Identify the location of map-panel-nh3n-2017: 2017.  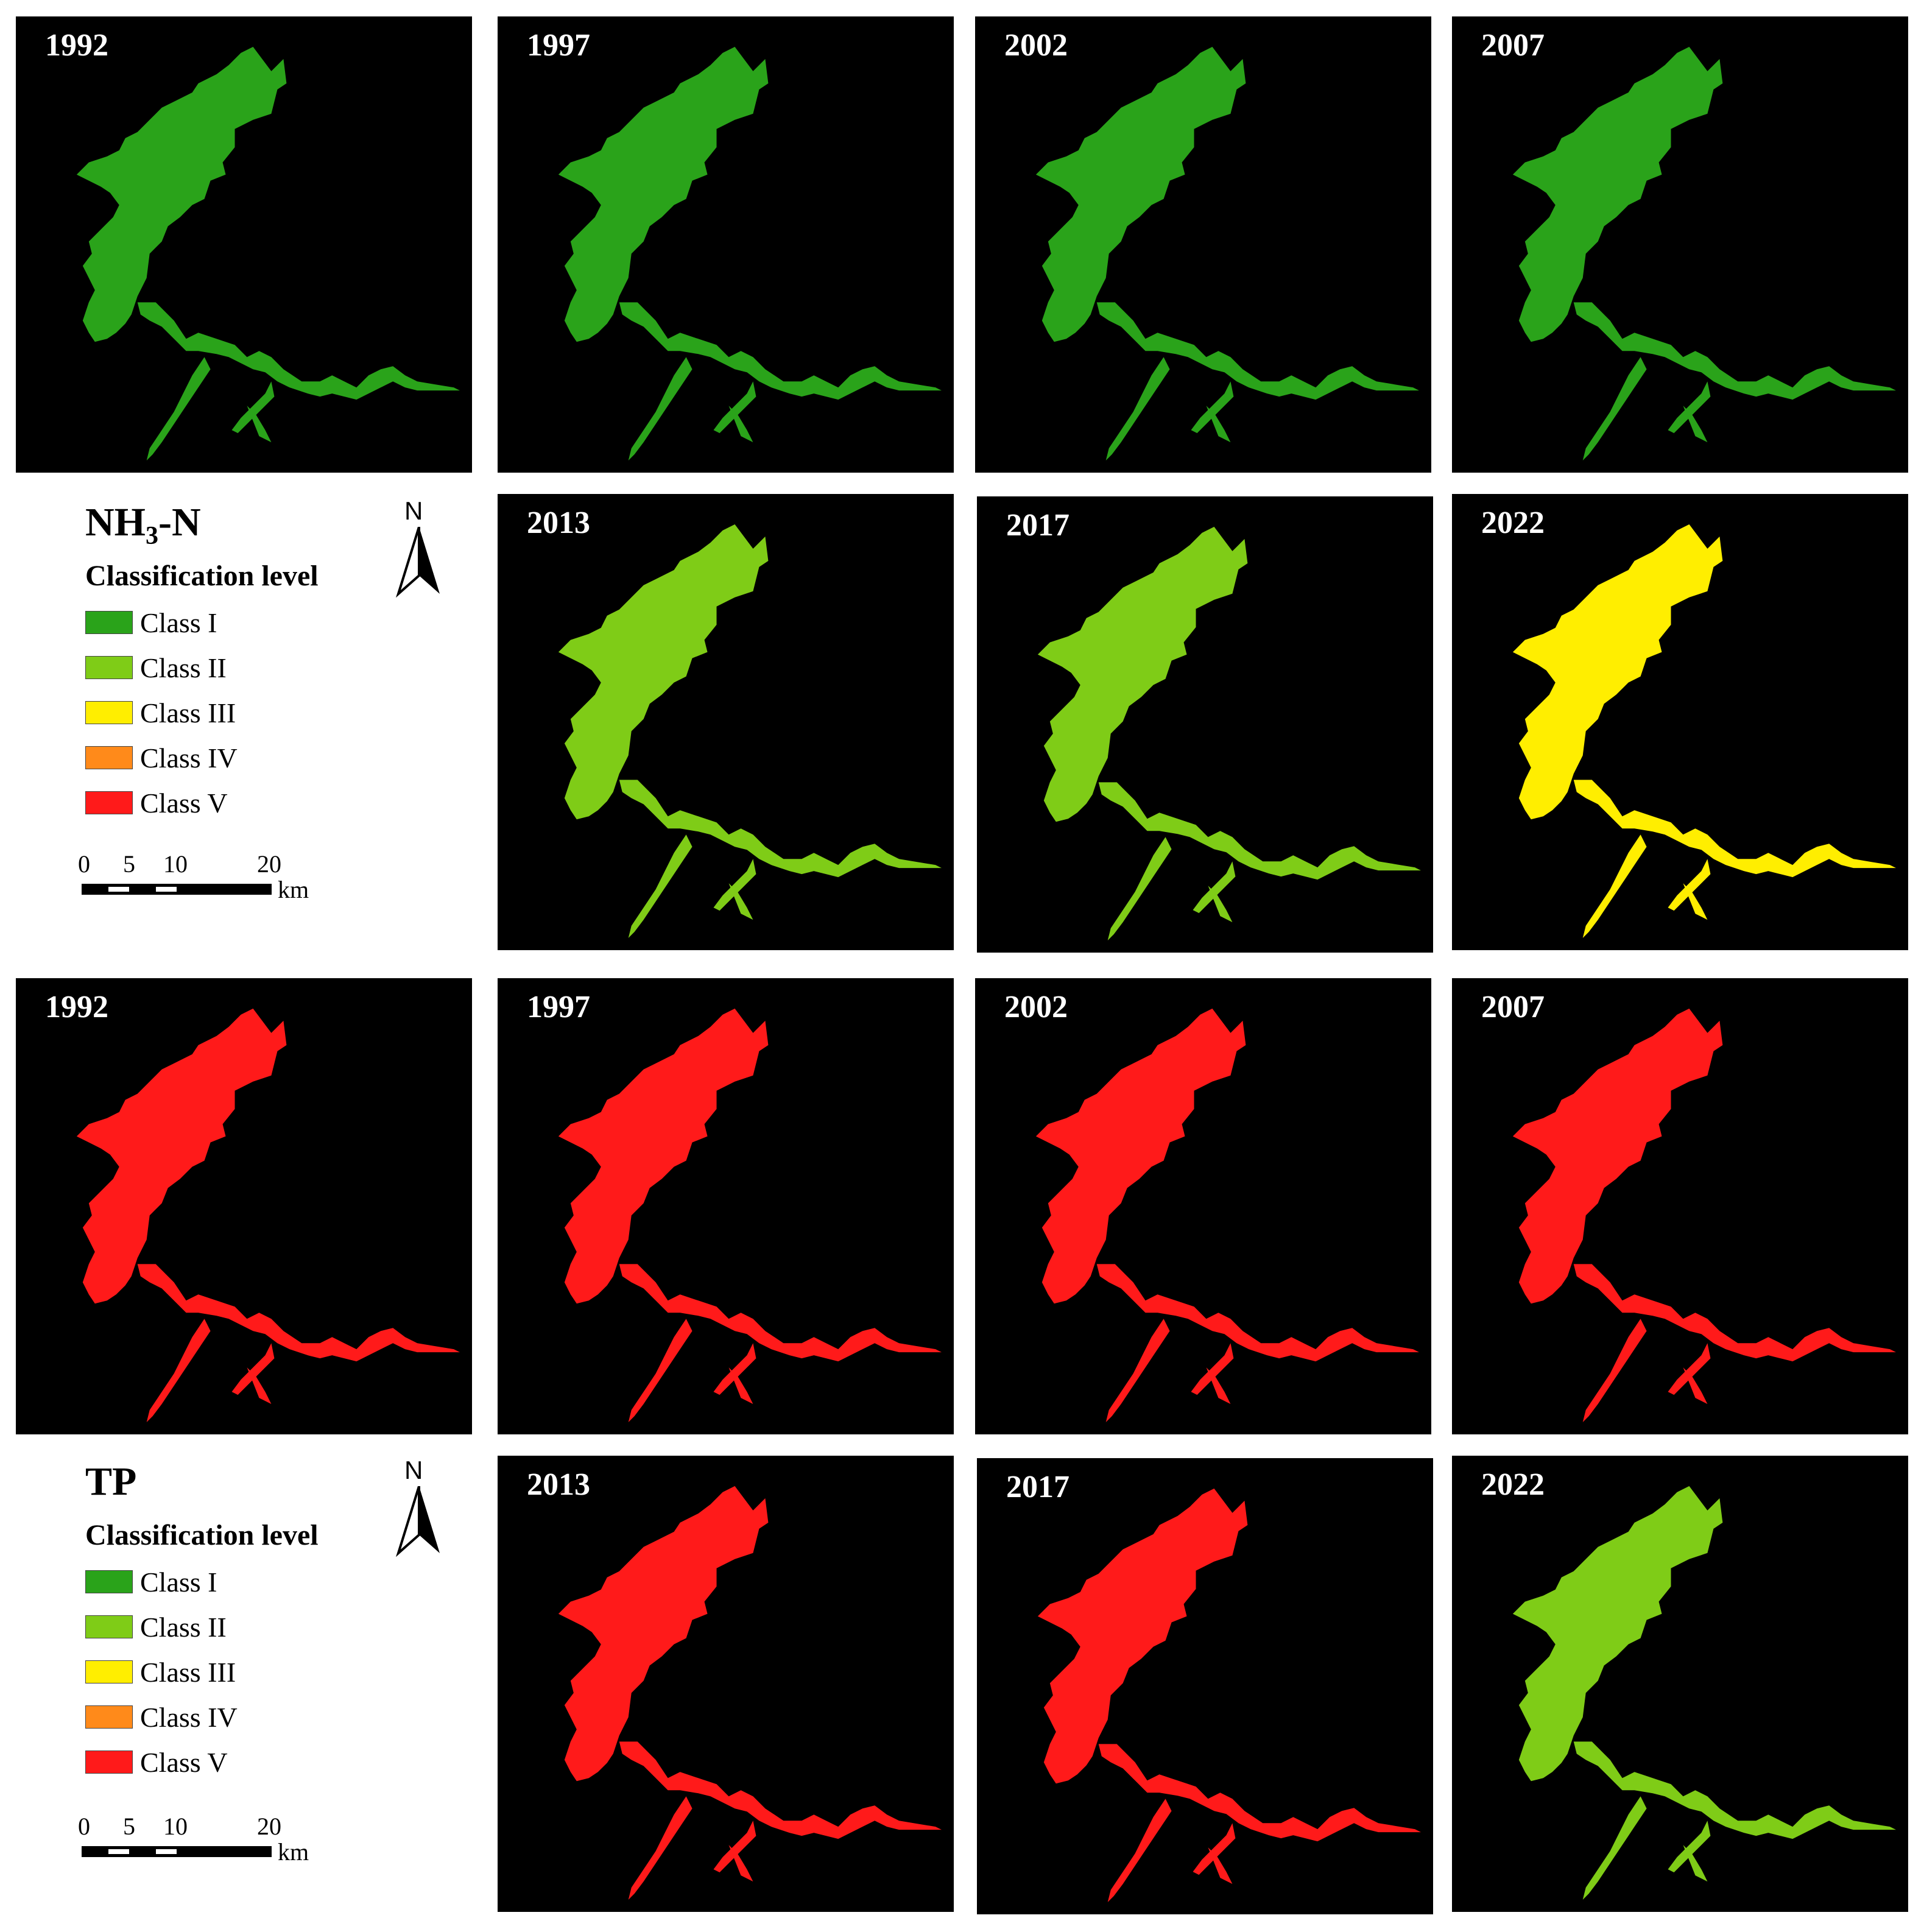
(1205, 724).